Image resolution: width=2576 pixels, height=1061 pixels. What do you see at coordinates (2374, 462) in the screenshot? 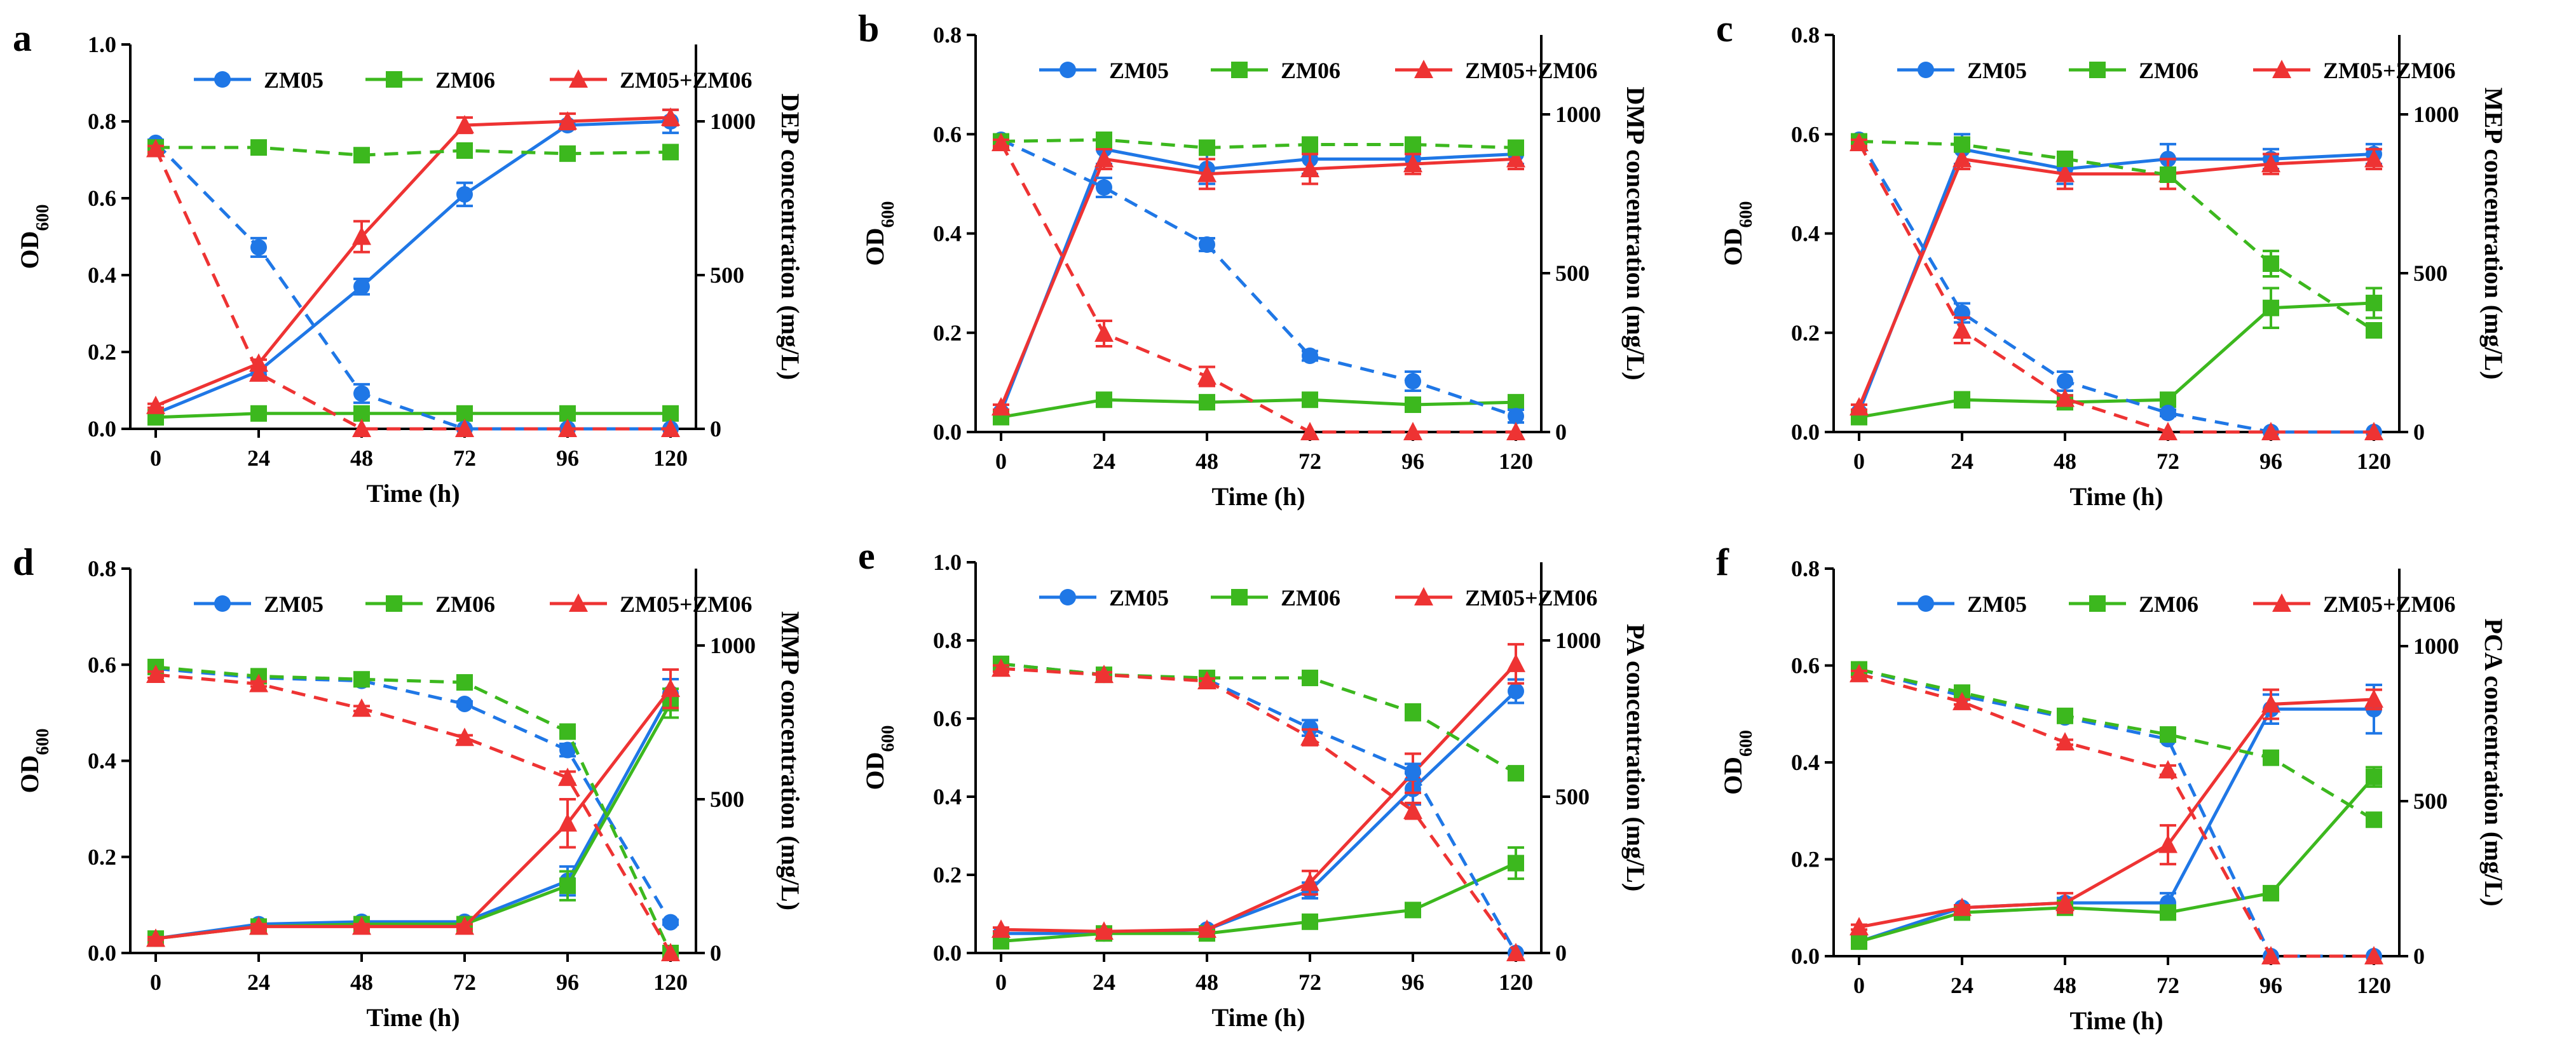
I see `x-tick-label: 120` at bounding box center [2374, 462].